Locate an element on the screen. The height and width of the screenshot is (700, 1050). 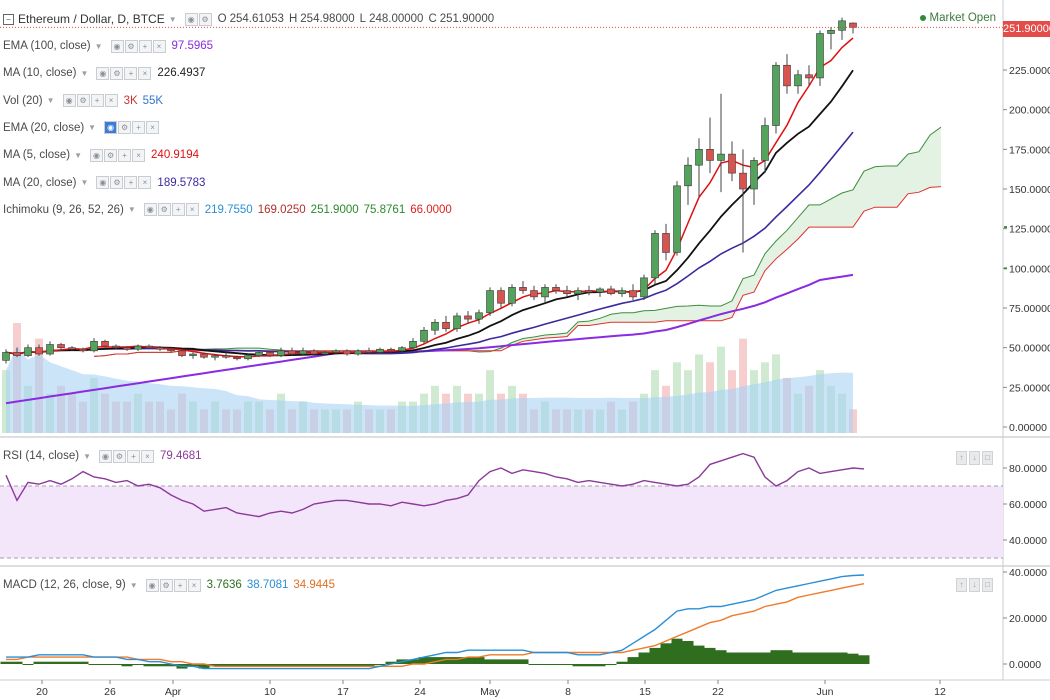
indicator-value: 55K is located at coordinates (153, 100).